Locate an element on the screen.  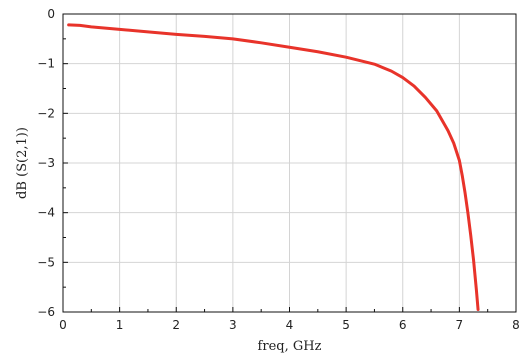
y-tick-label: −5 is located at coordinates (46, 262).